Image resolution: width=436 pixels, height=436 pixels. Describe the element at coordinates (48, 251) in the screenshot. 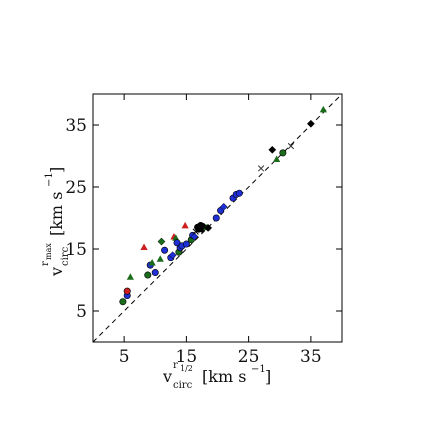

I see `y-axis-label-supsub: max` at that location.